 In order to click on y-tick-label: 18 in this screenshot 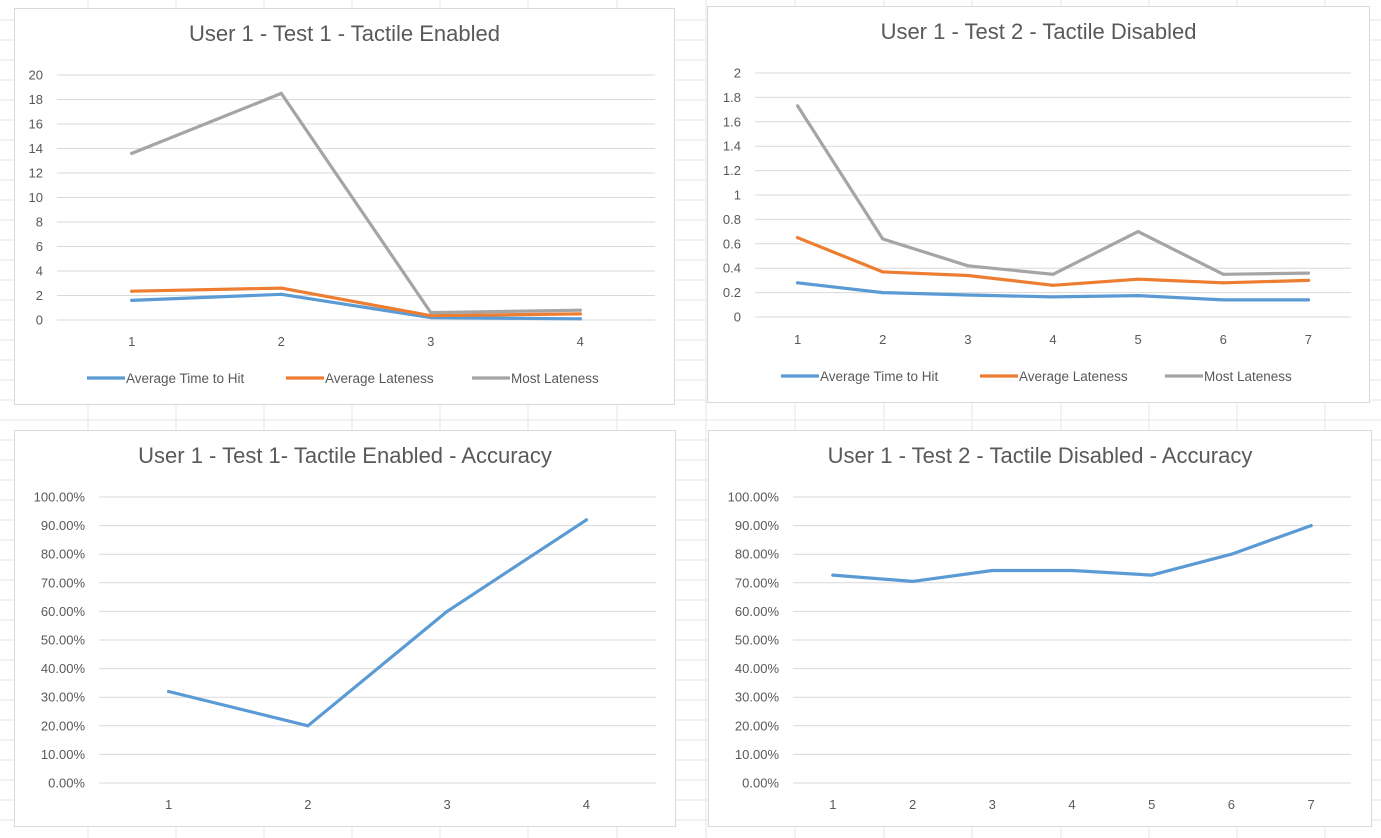, I will do `click(36, 99)`.